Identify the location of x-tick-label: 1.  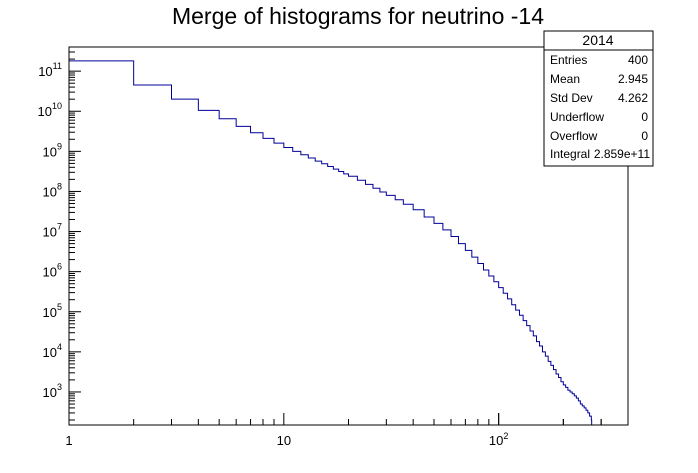
(68, 440).